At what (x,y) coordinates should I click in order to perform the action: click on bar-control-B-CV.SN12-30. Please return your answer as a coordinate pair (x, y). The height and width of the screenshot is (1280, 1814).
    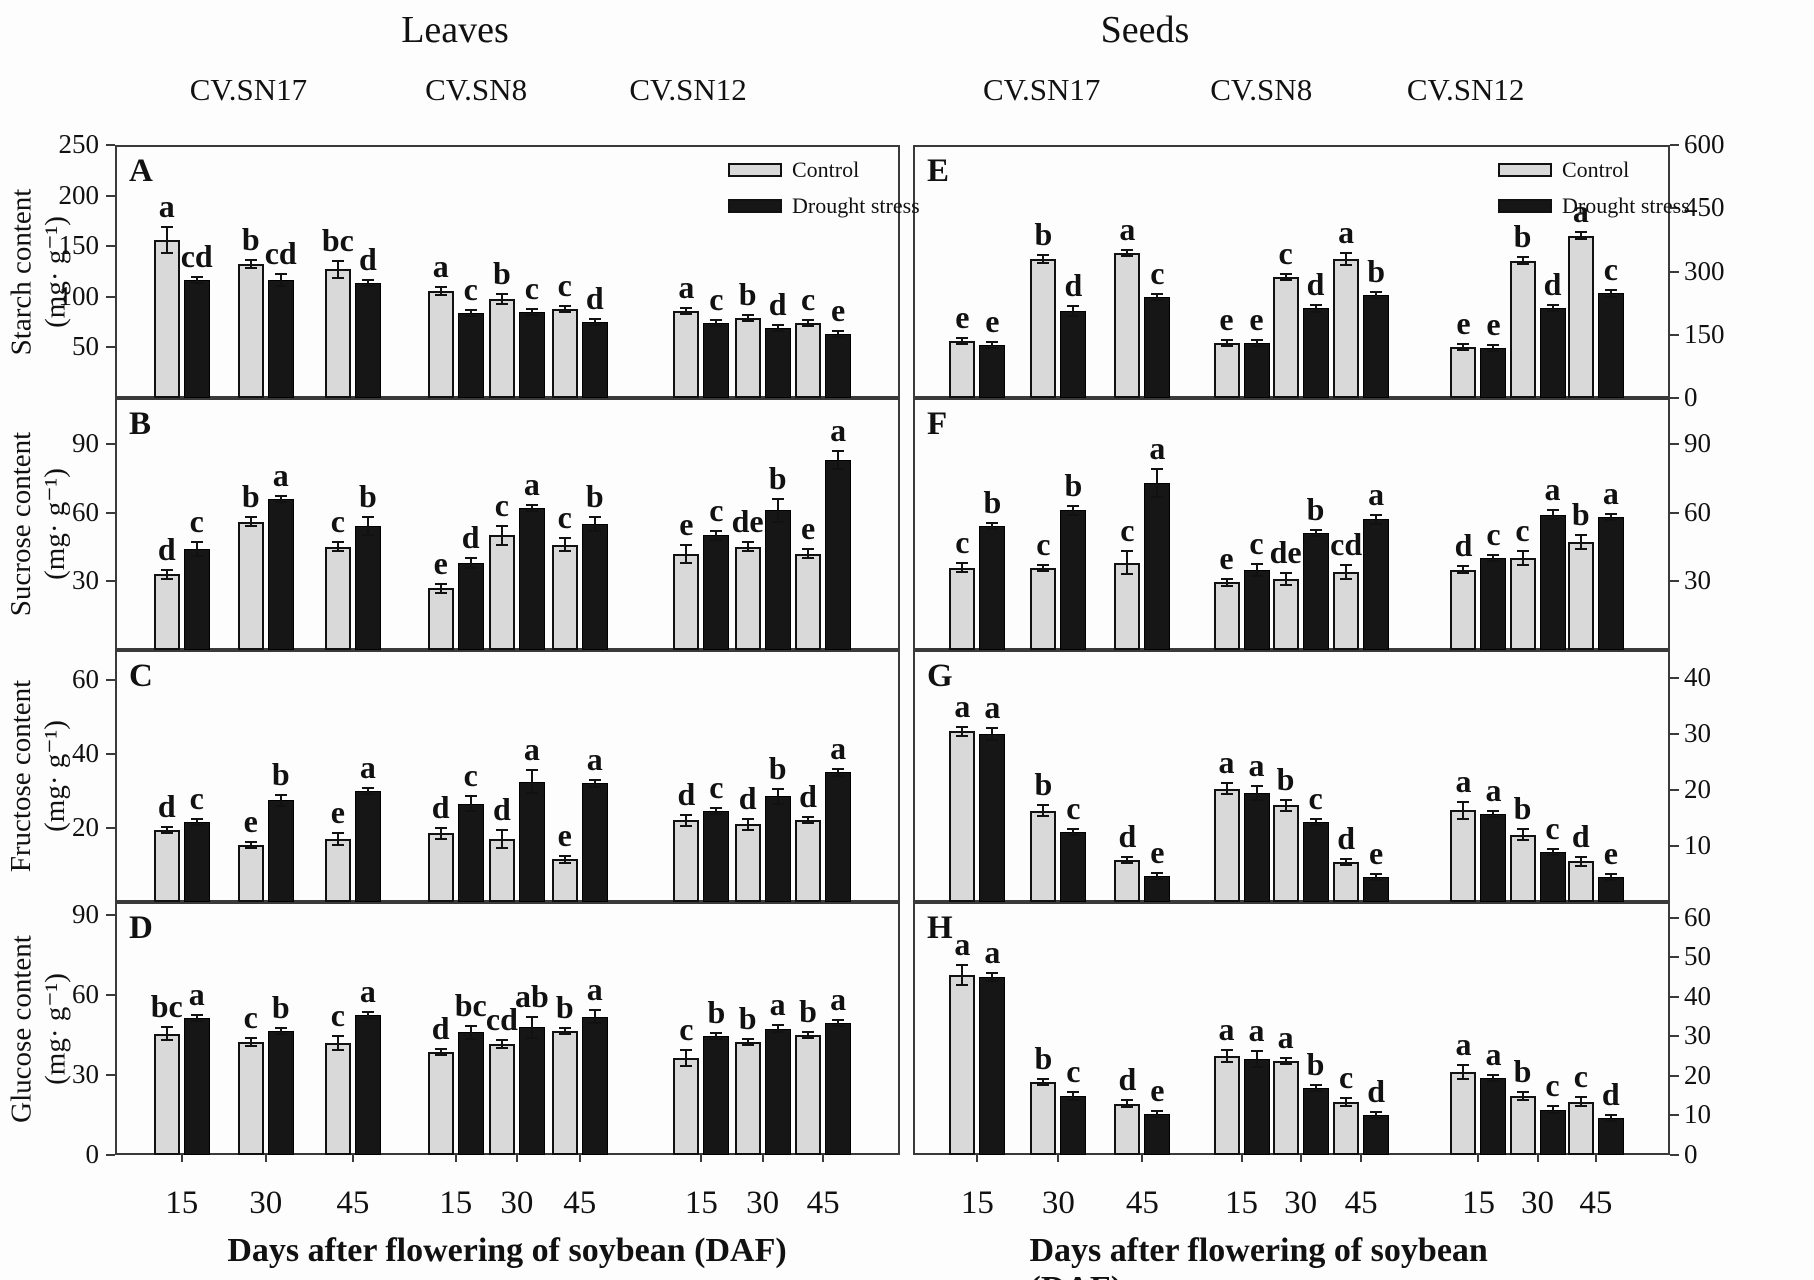
    Looking at the image, I should click on (747, 598).